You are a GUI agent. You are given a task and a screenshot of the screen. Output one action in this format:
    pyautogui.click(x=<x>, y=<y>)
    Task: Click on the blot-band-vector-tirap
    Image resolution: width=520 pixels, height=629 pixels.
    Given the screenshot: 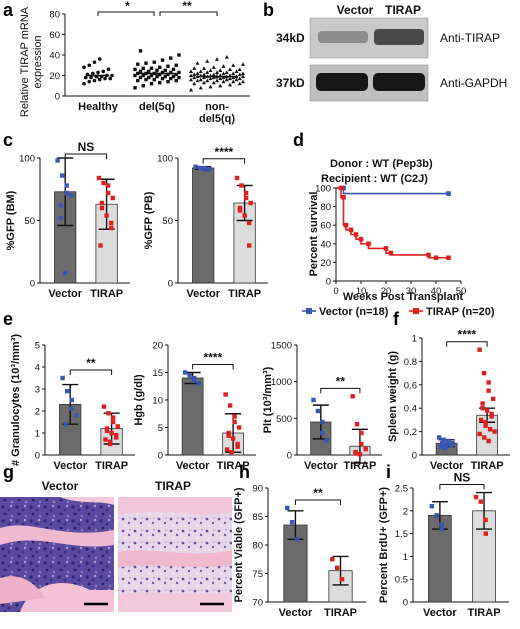 What is the action you would take?
    pyautogui.click(x=343, y=37)
    